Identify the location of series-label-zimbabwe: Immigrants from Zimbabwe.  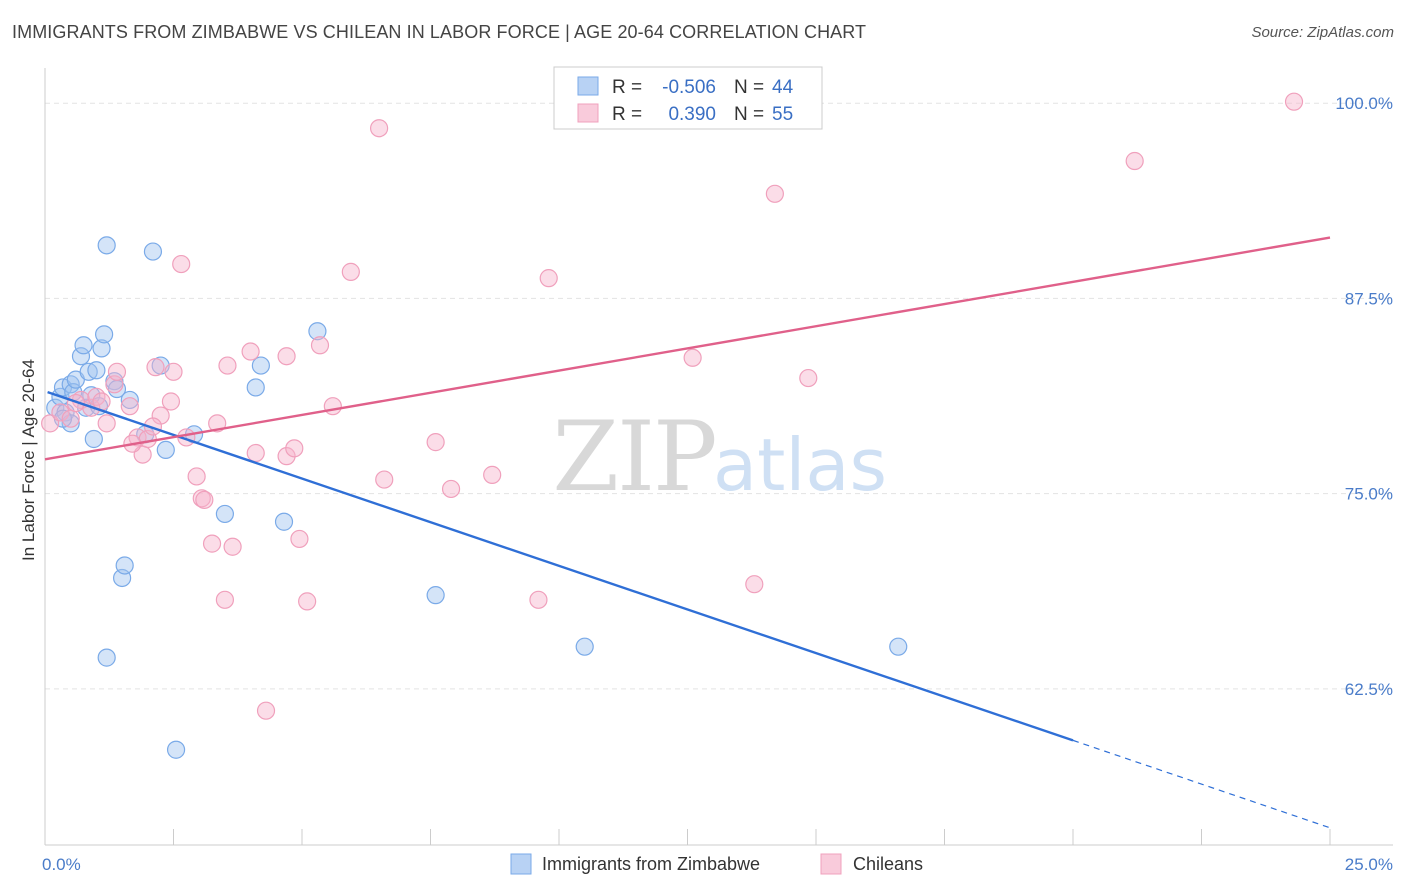
(651, 864).